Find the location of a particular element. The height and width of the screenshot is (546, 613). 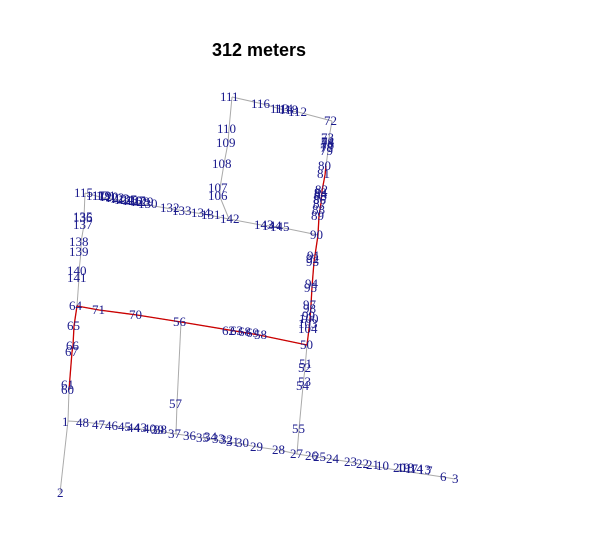

node-label-57: 57 is located at coordinates (176, 403).